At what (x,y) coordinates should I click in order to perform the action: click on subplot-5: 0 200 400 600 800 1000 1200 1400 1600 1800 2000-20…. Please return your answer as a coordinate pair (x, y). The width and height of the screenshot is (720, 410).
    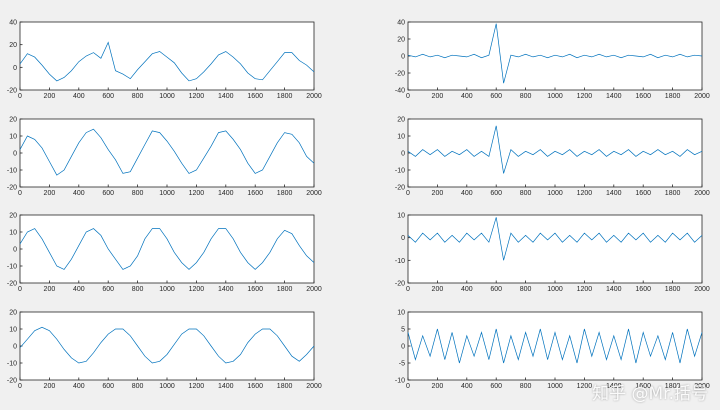
    Looking at the image, I should click on (164, 253).